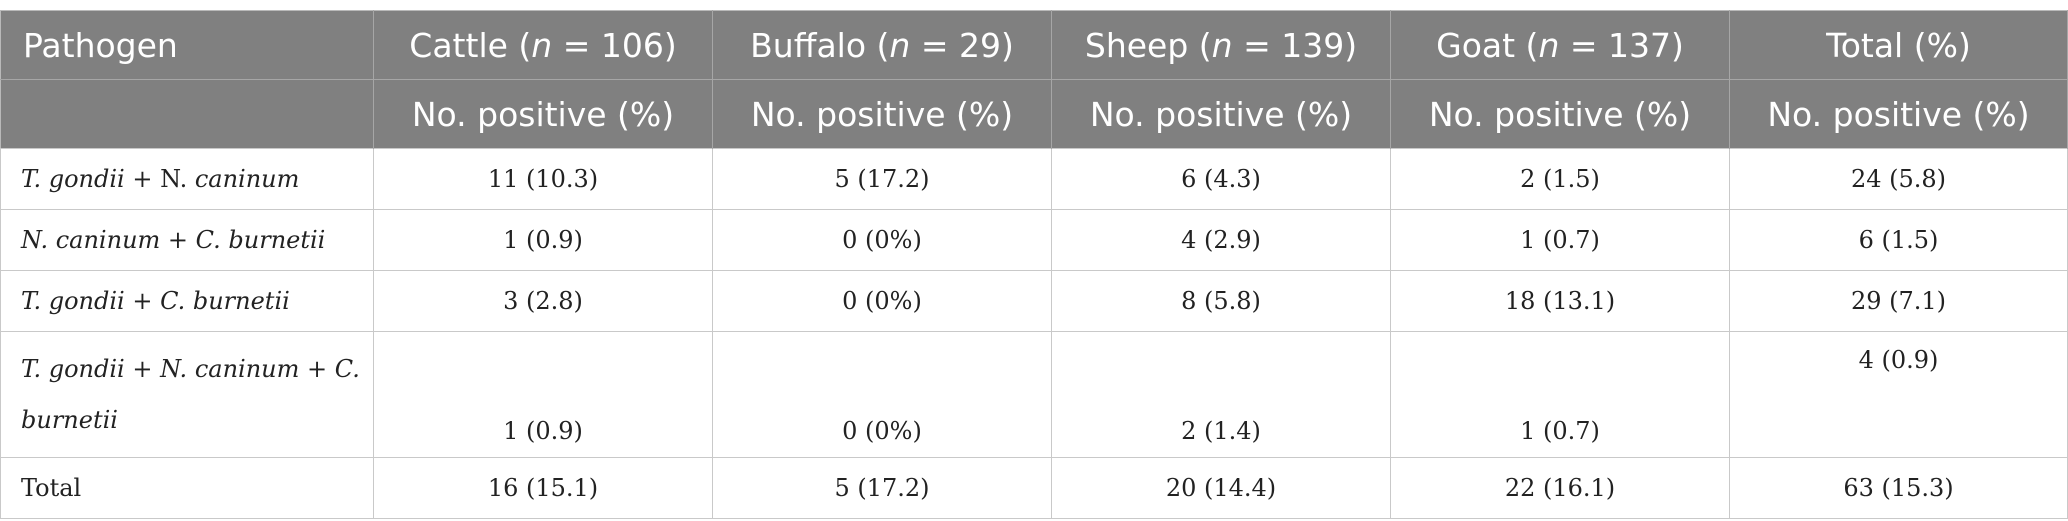  What do you see at coordinates (1898, 301) in the screenshot?
I see `cell-total: 29 (7.1)` at bounding box center [1898, 301].